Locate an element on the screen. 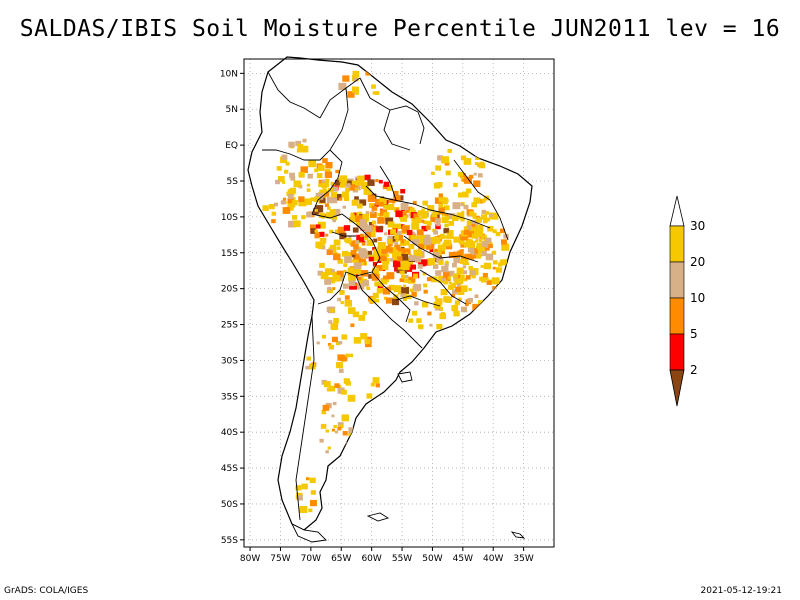 This screenshot has width=800, height=600. lon-tick-label: 40W is located at coordinates (493, 559).